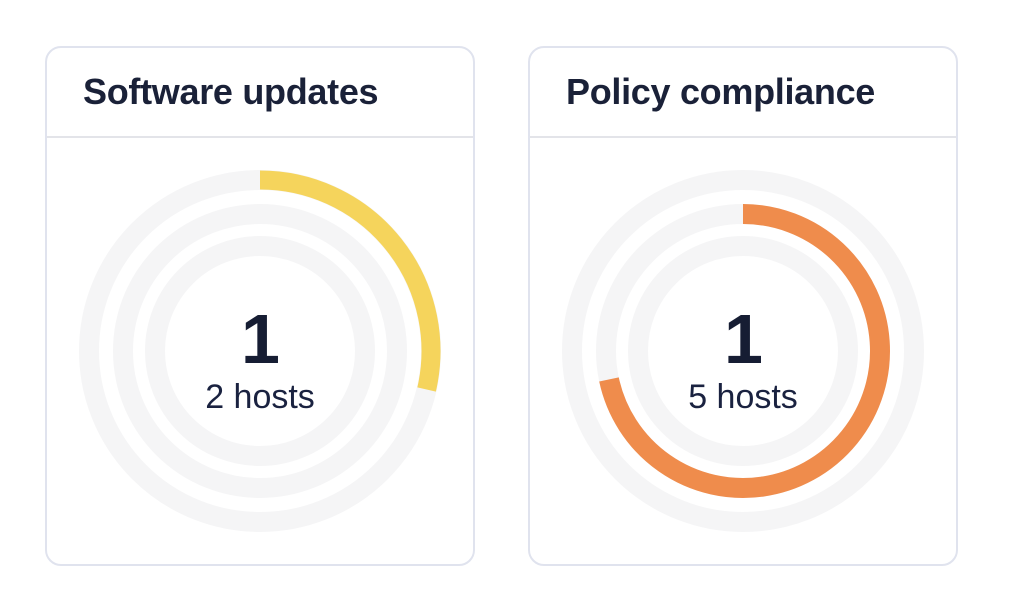 The image size is (1010, 612). I want to click on software-updates-card-header: Software updates, so click(260, 93).